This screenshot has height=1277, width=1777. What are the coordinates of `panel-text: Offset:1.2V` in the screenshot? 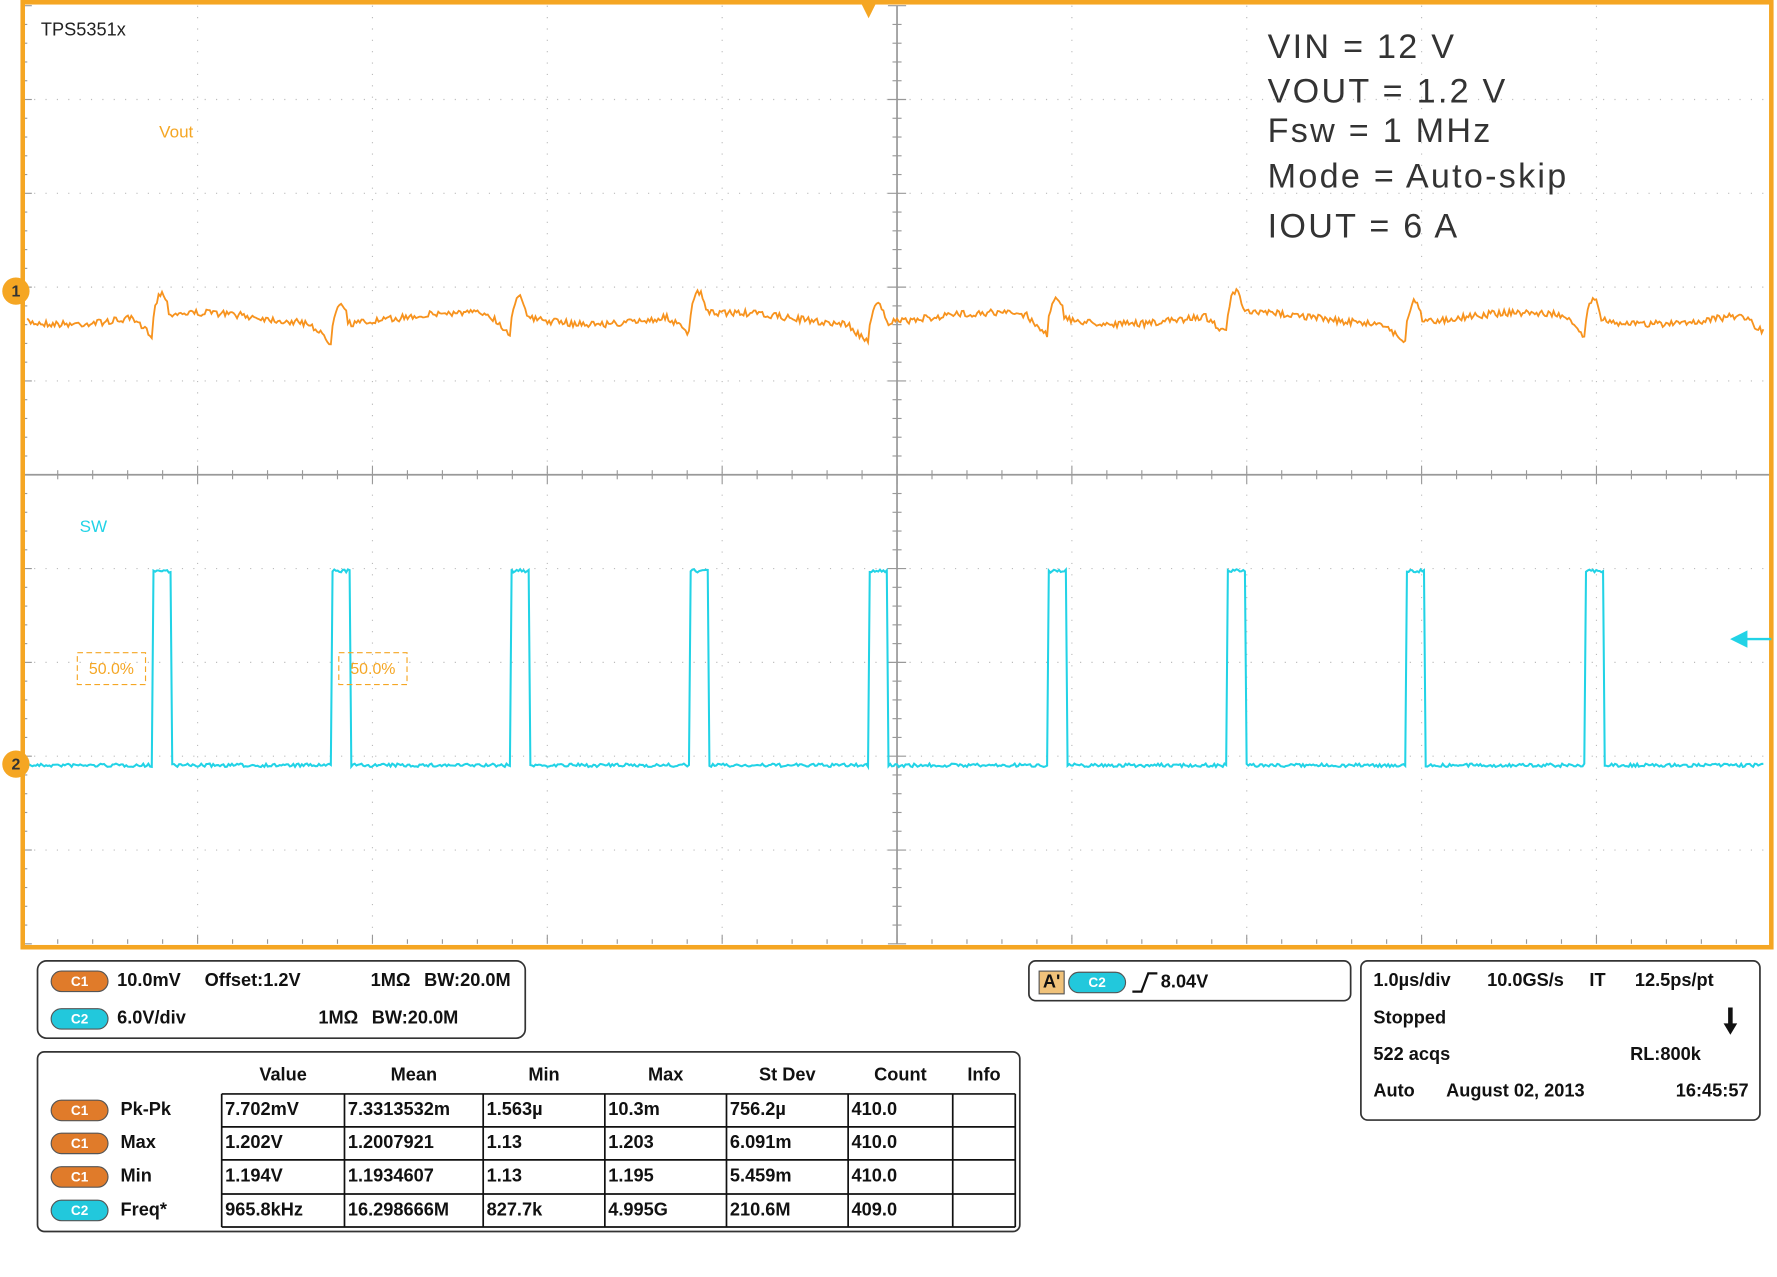 It's located at (253, 980).